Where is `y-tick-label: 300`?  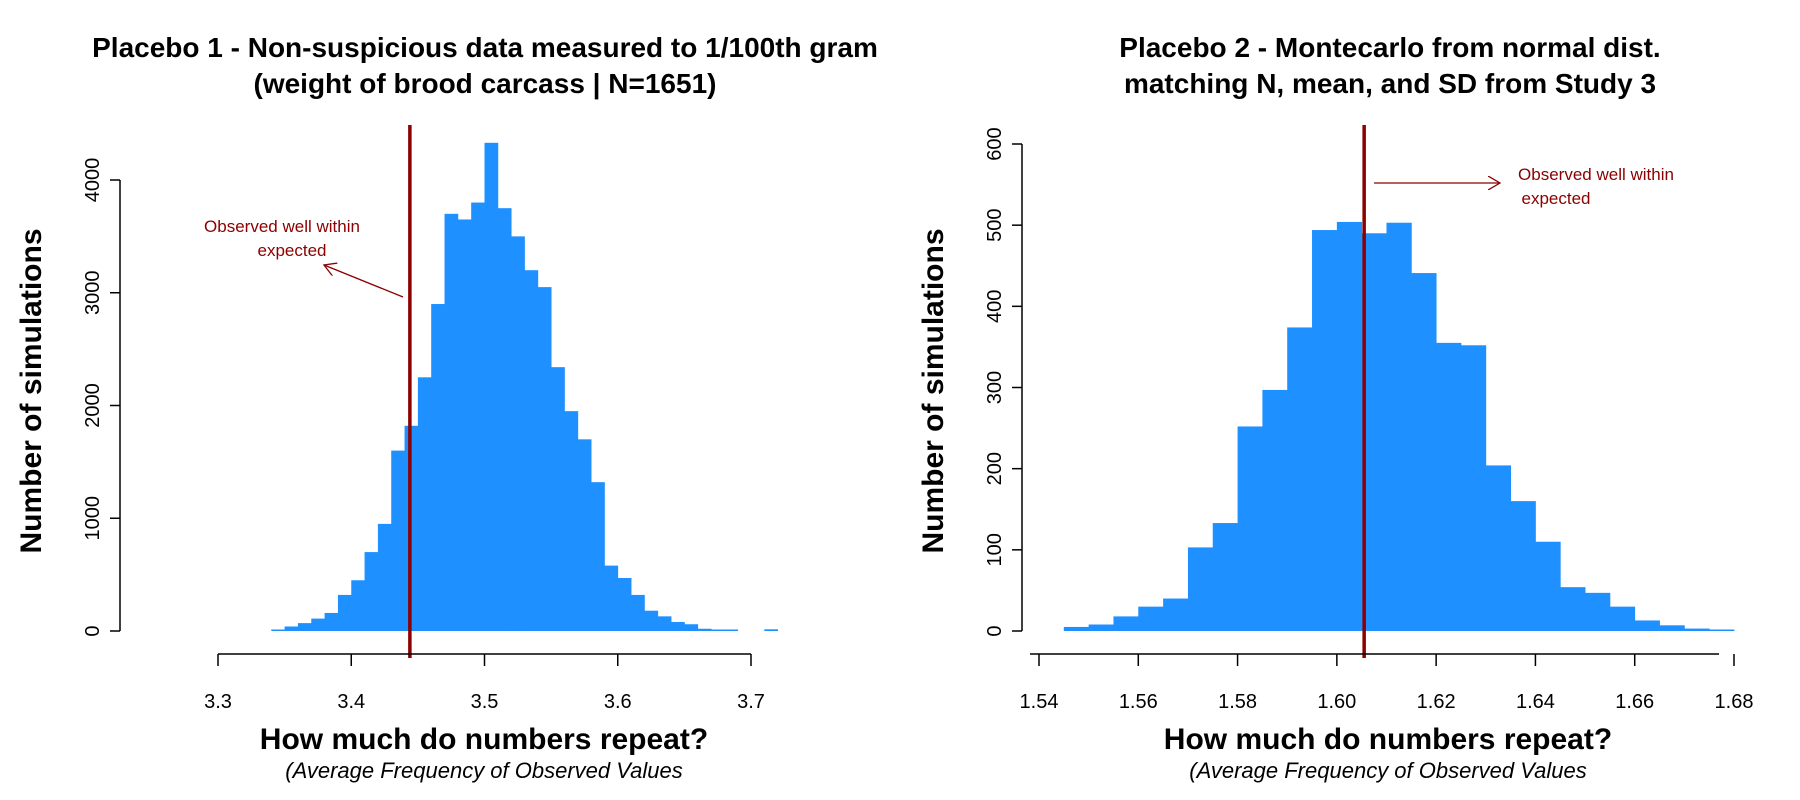 y-tick-label: 300 is located at coordinates (995, 387).